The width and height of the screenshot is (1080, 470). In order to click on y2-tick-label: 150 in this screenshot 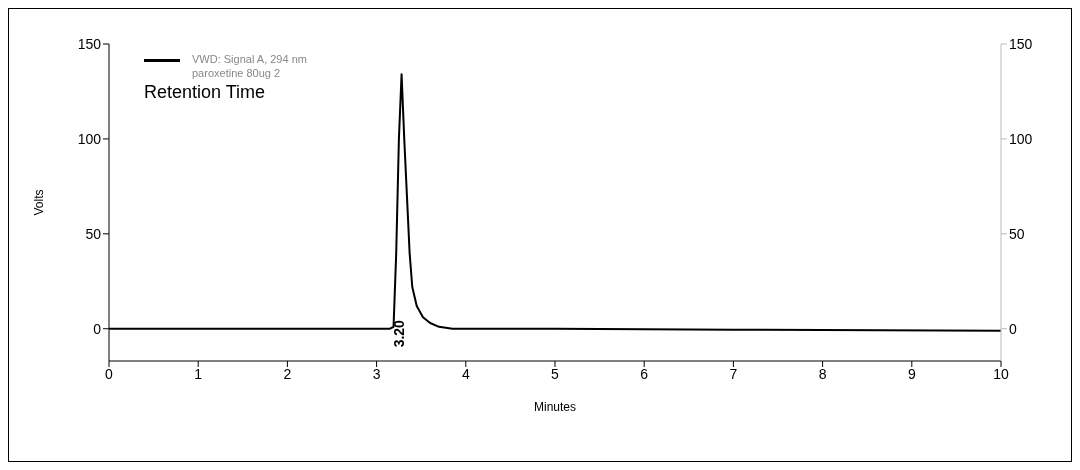, I will do `click(1021, 43)`.